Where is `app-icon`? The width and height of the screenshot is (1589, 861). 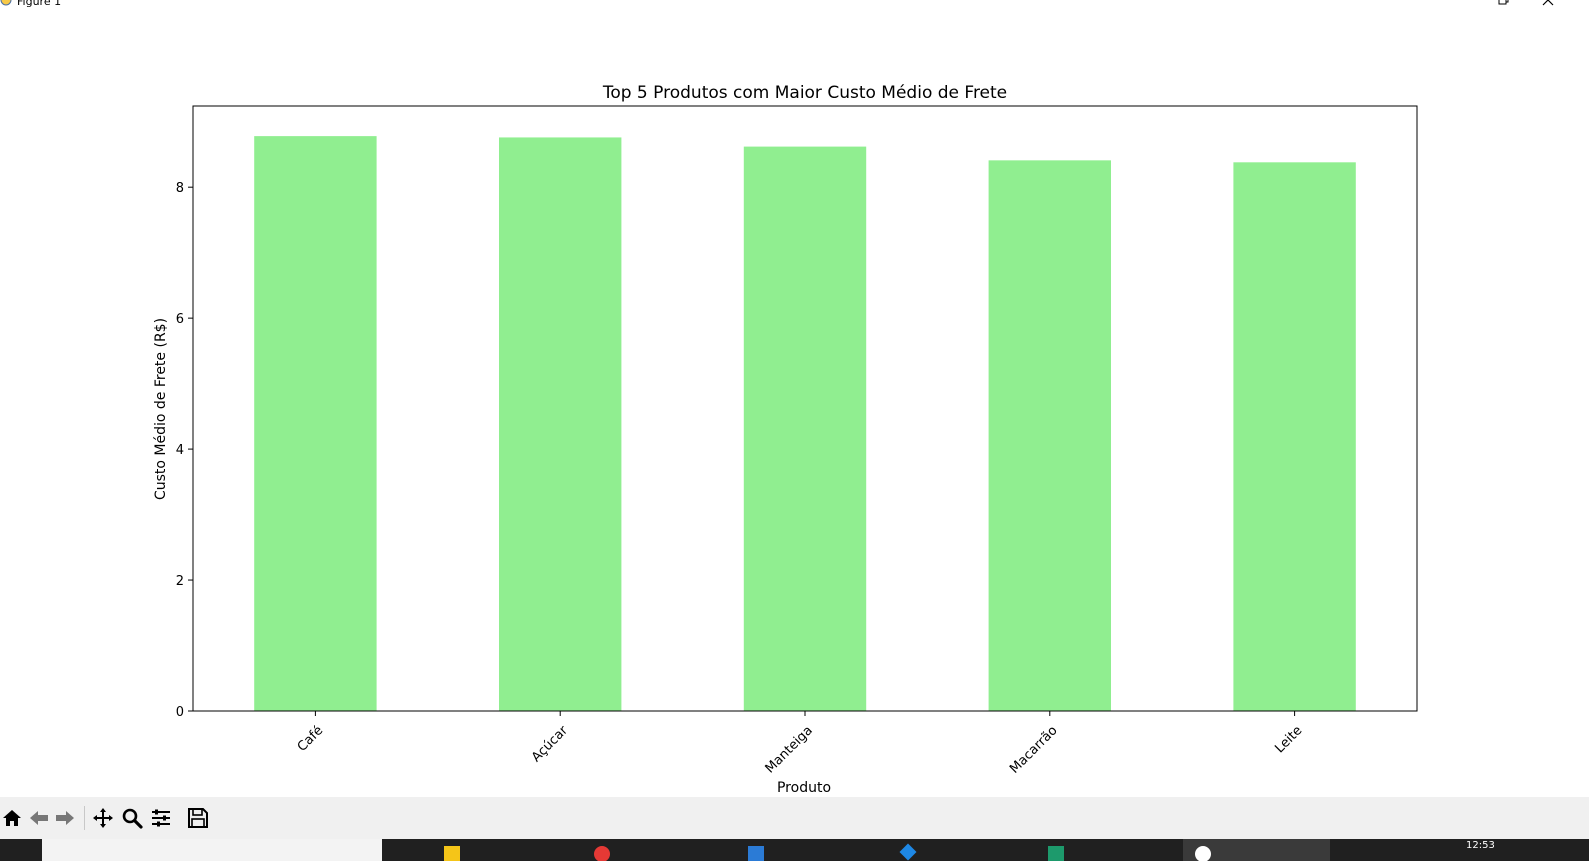 app-icon is located at coordinates (6, 3).